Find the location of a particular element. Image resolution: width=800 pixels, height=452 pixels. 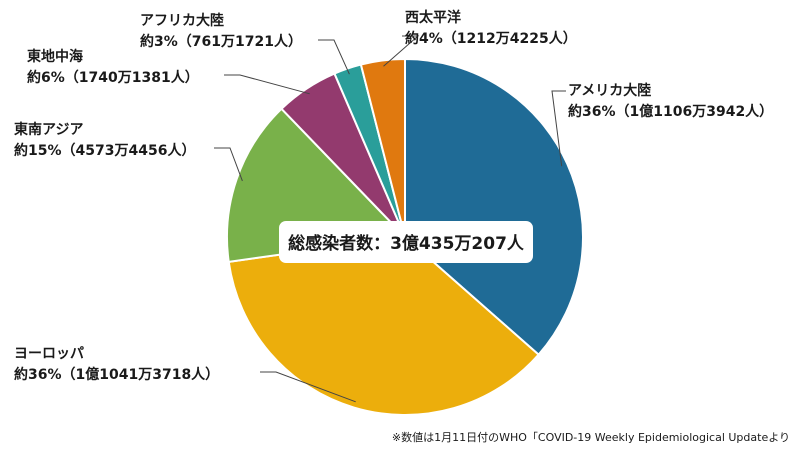

total-badge-box is located at coordinates (406, 242).